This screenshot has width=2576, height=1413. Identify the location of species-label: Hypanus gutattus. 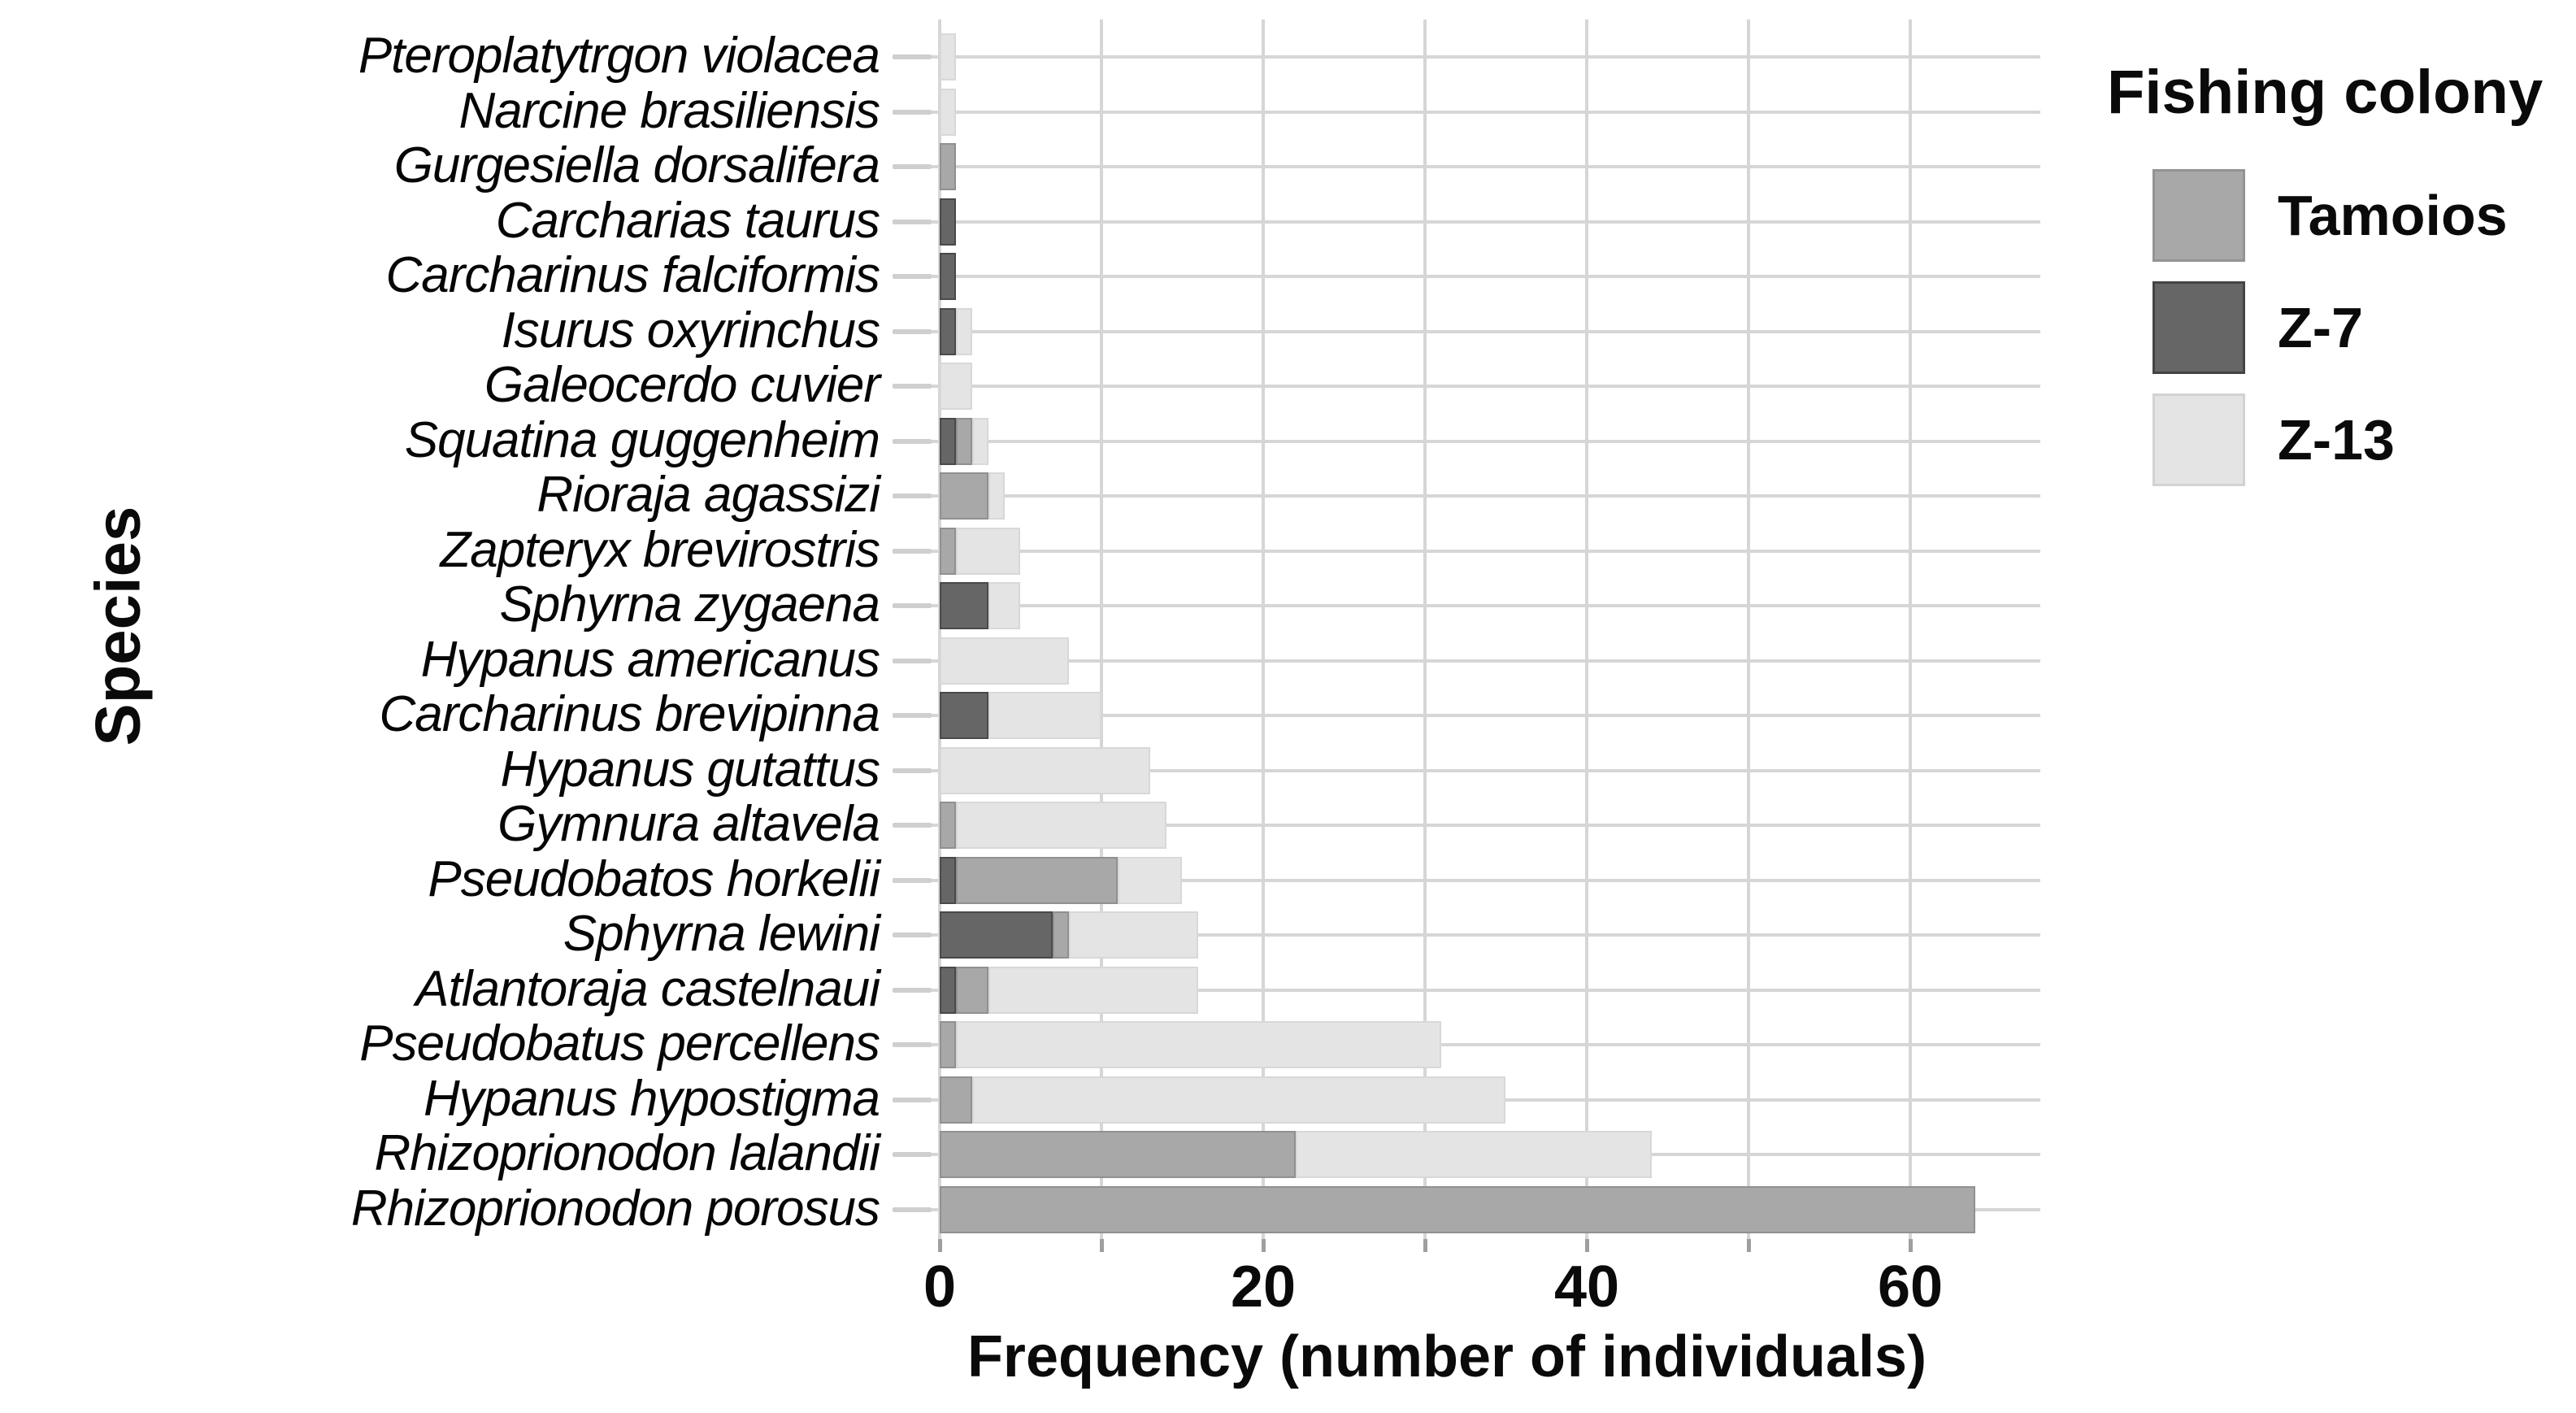
(690, 769).